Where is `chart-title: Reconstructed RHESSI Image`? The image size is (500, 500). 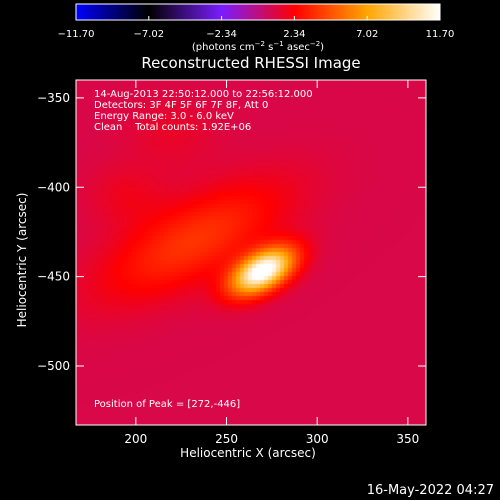
chart-title: Reconstructed RHESSI Image is located at coordinates (250, 63).